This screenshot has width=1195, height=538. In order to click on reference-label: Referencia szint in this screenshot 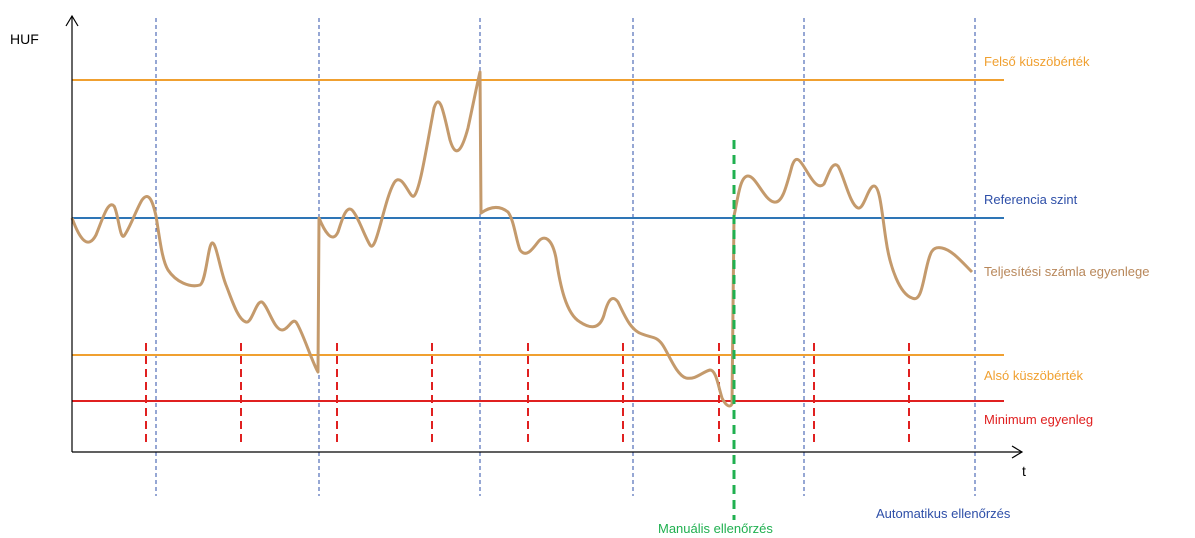, I will do `click(1031, 199)`.